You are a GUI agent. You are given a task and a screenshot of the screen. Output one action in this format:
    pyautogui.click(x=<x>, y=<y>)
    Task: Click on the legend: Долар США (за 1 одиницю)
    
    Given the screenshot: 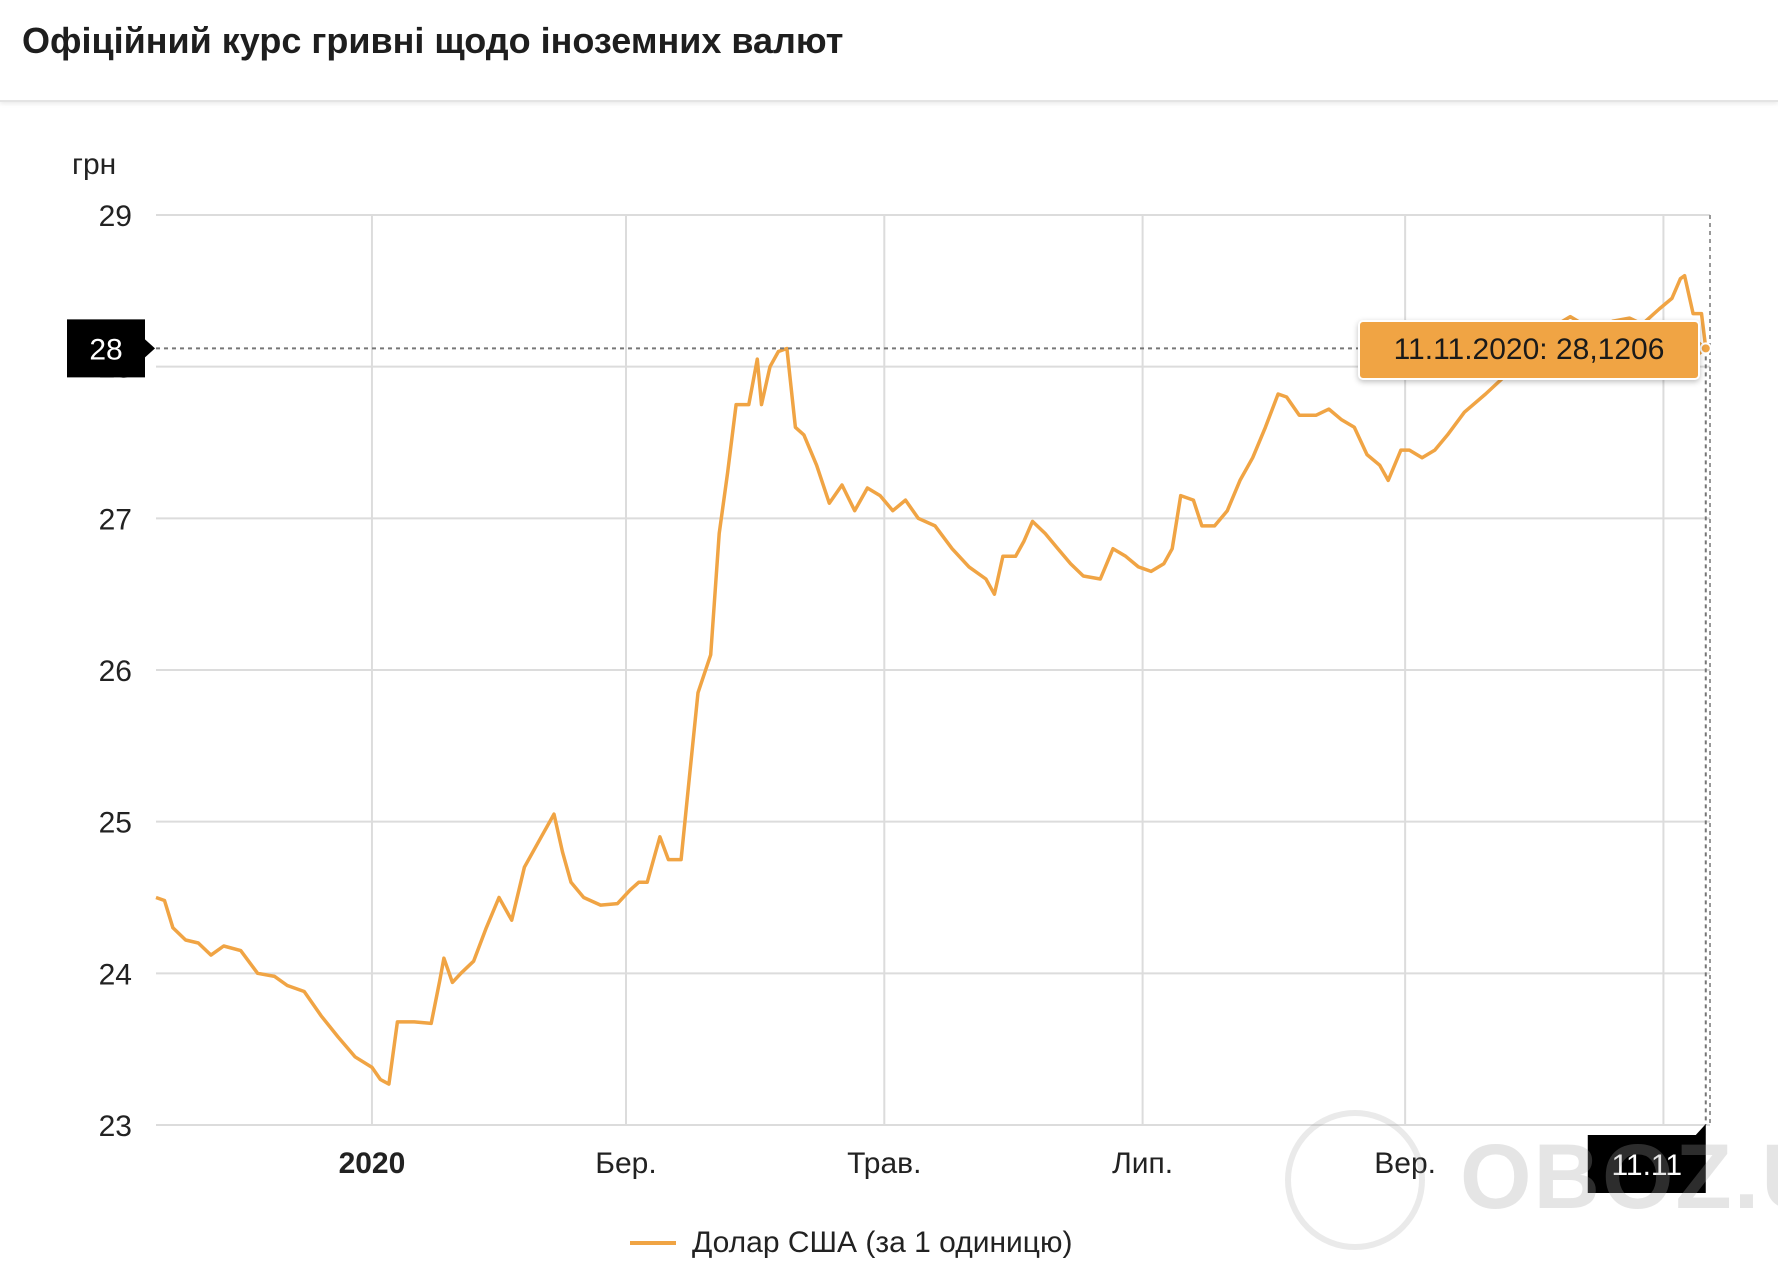 What is the action you would take?
    pyautogui.click(x=851, y=1243)
    